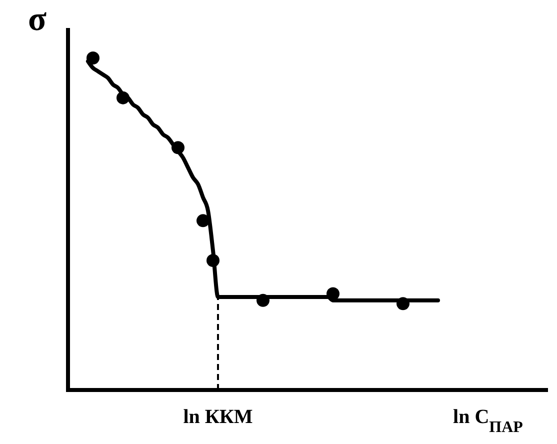 The height and width of the screenshot is (444, 557). Describe the element at coordinates (218, 417) in the screenshot. I see `x-tick-label: ln ККМ` at that location.